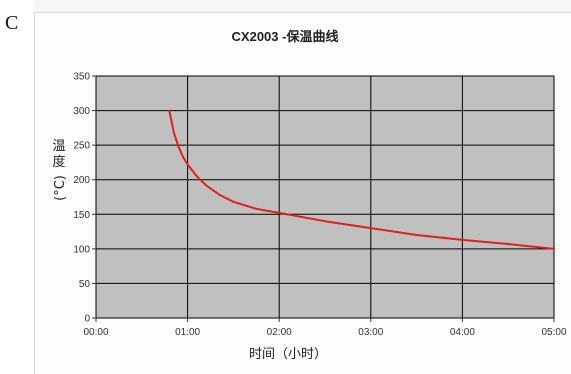 The image size is (571, 374). What do you see at coordinates (12, 23) in the screenshot?
I see `page-marker: C` at bounding box center [12, 23].